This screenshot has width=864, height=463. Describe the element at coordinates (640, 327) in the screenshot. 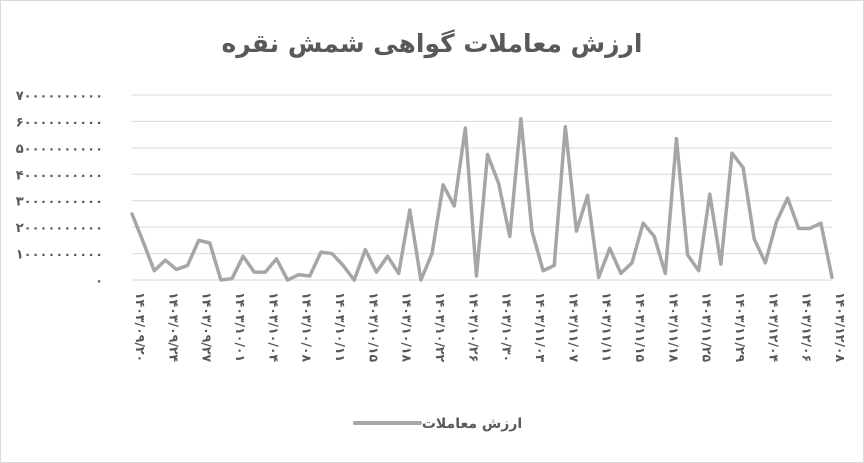

I see `x-tick-label: ۱۴۰۳/۱۱/۱۵` at that location.